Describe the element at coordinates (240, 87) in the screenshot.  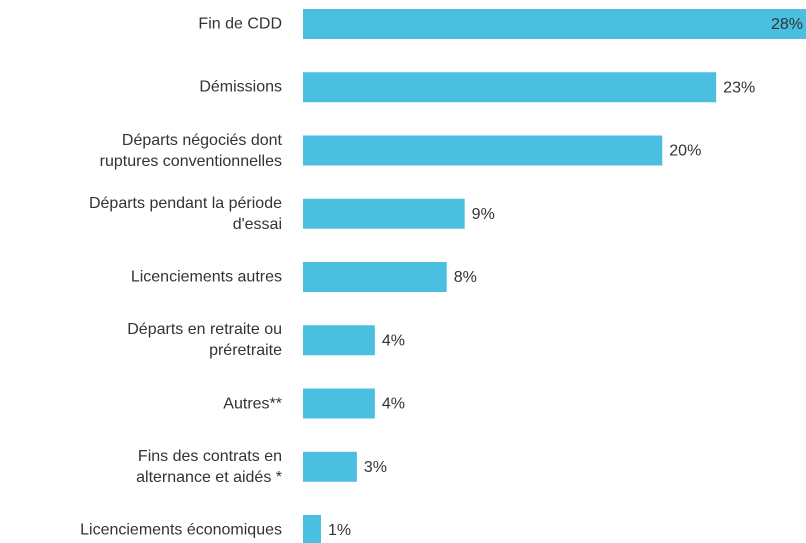
I see `category-label: Démissions` at that location.